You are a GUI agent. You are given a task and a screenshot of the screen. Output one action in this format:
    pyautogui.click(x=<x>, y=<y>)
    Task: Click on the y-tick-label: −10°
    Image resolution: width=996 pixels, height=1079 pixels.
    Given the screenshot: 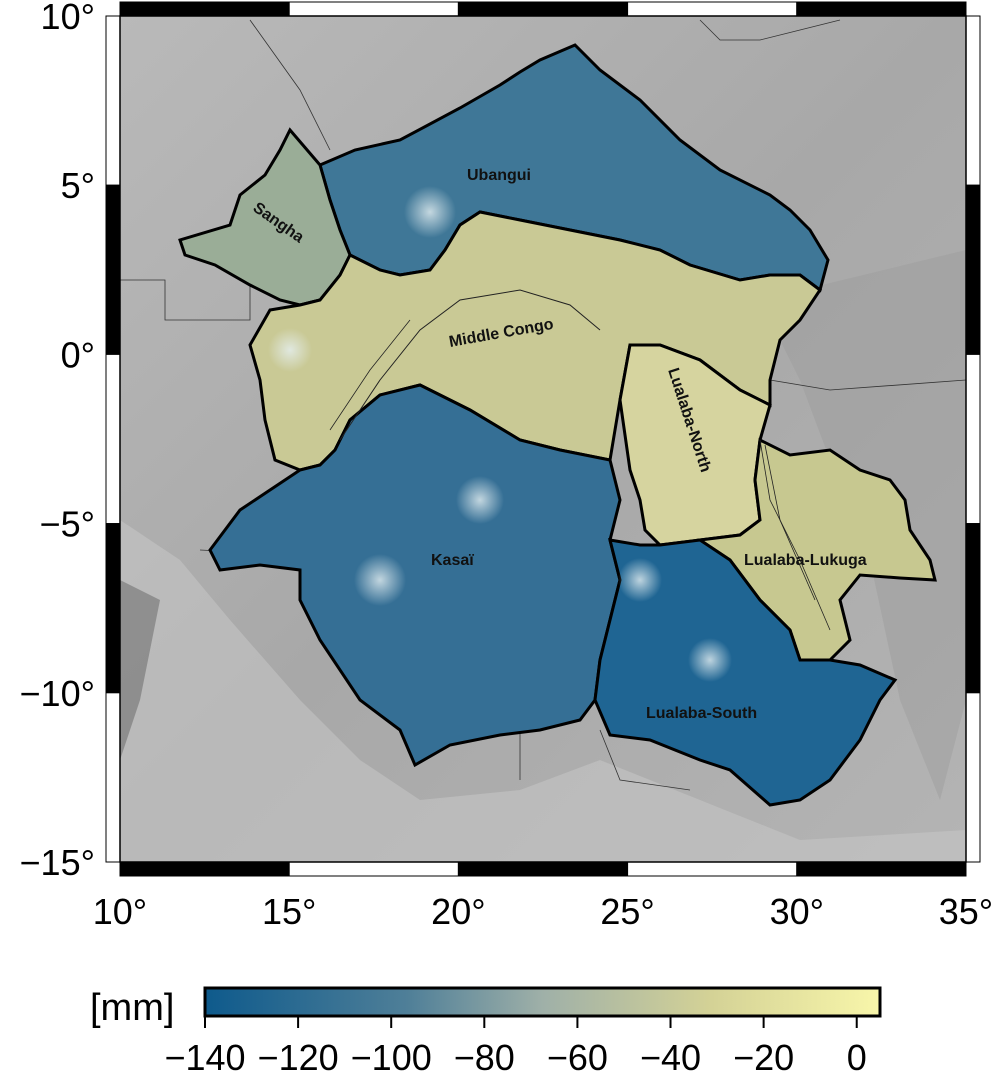 What is the action you would take?
    pyautogui.click(x=57, y=693)
    